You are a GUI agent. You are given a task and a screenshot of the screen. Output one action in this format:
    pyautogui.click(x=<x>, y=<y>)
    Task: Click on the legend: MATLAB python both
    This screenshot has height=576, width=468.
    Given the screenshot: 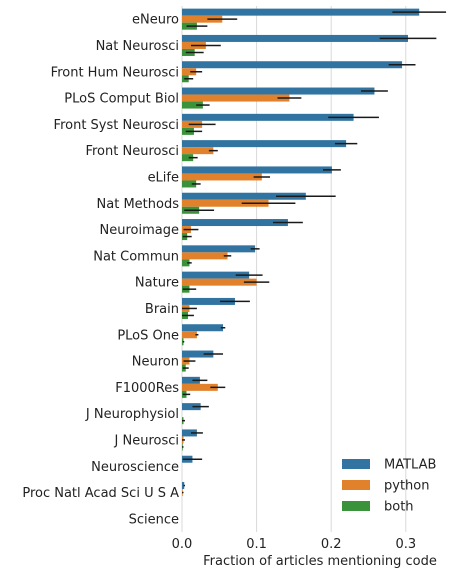 What is the action you would take?
    pyautogui.click(x=389, y=486)
    